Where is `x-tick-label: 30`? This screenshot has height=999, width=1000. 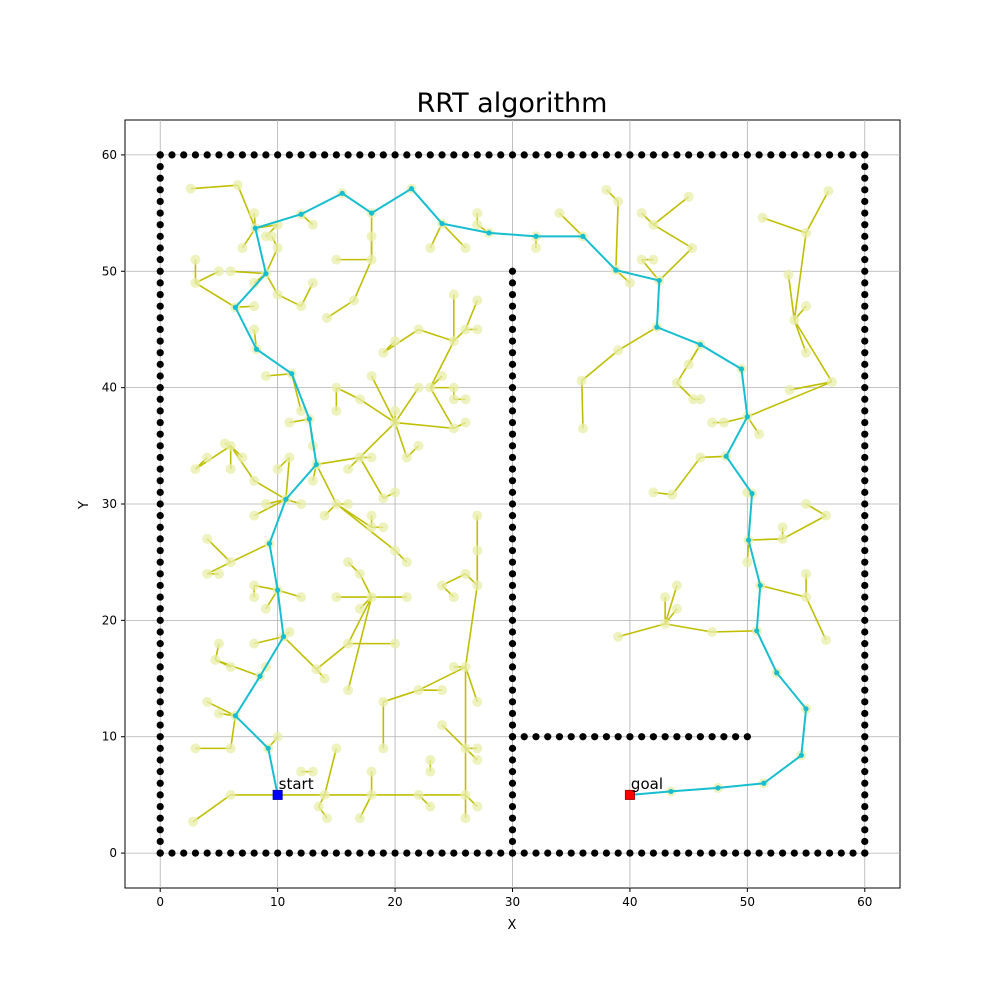 x-tick-label: 30 is located at coordinates (512, 902).